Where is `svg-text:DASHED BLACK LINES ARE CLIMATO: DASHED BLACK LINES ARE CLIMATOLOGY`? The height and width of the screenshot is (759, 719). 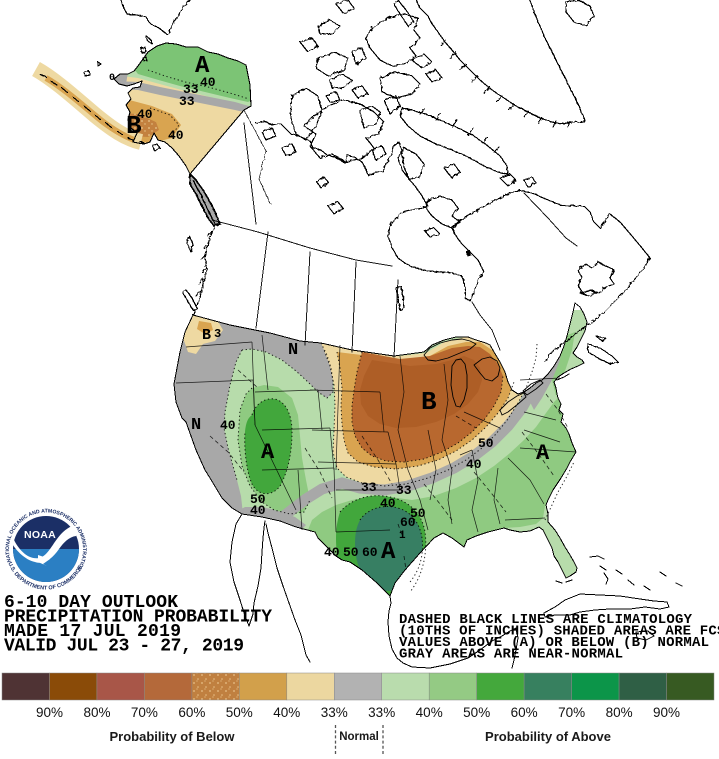
svg-text:DASHED BLACK LINES ARE CLIMATO: DASHED BLACK LINES ARE CLIMATOLOGY is located at coordinates (546, 620).